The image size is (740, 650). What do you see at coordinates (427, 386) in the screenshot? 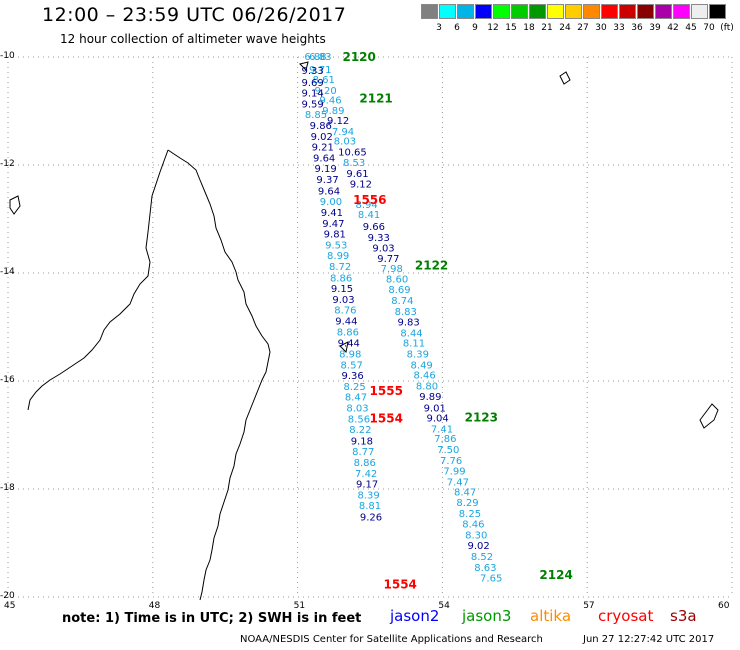
I see `wave-height-label: 8.80` at bounding box center [427, 386].